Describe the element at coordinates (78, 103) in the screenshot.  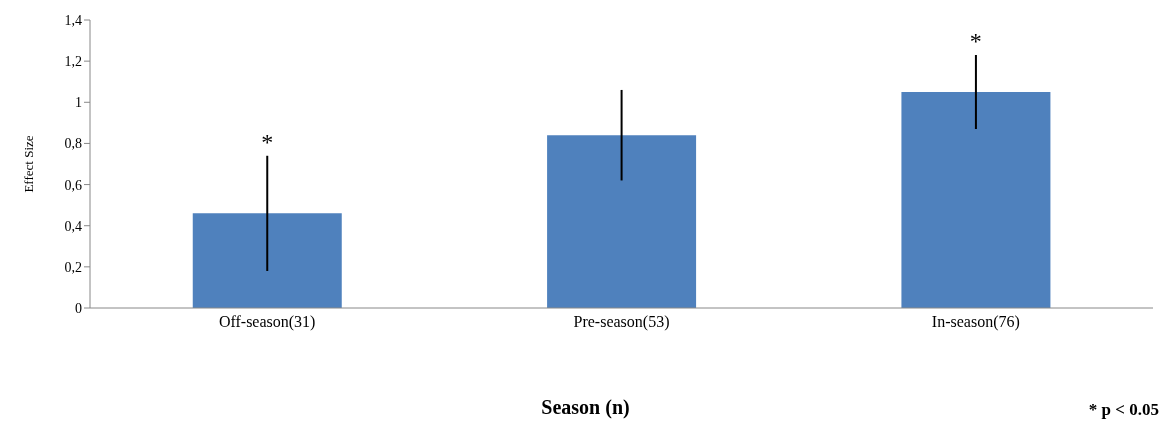
I see `y-tick-label: 1` at that location.